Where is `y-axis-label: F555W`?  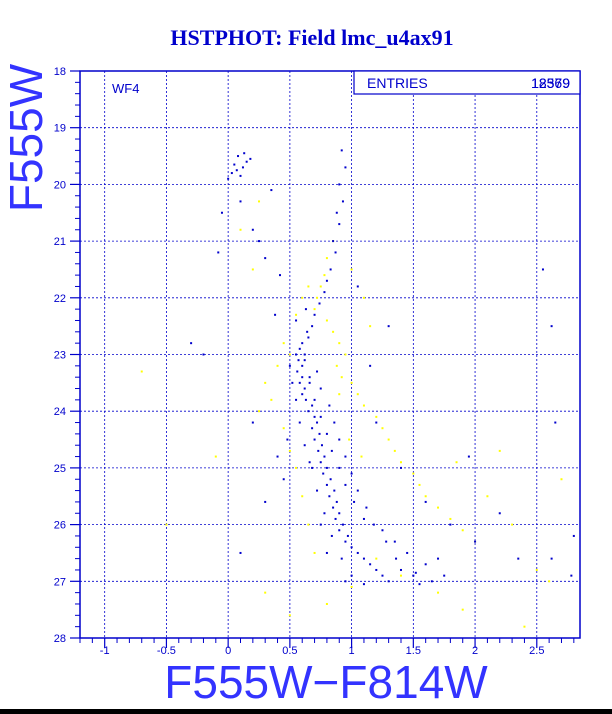
y-axis-label: F555W is located at coordinates (26, 137).